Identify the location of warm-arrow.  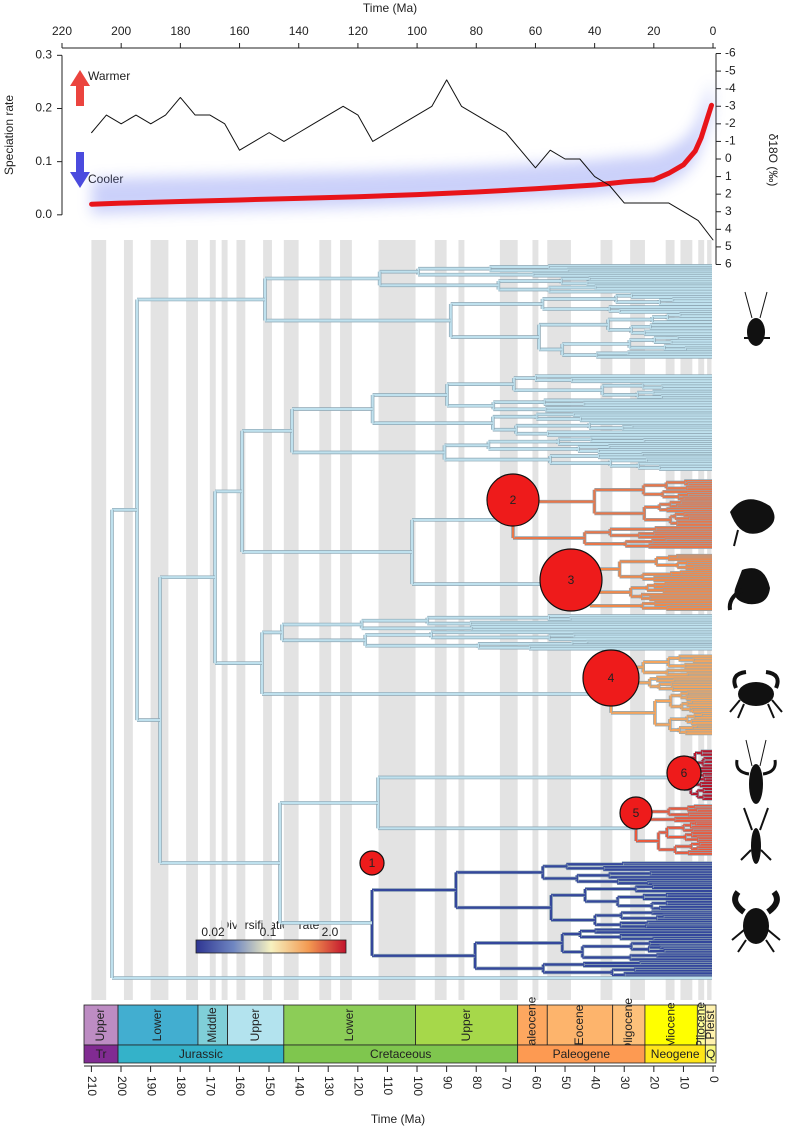
(80, 88).